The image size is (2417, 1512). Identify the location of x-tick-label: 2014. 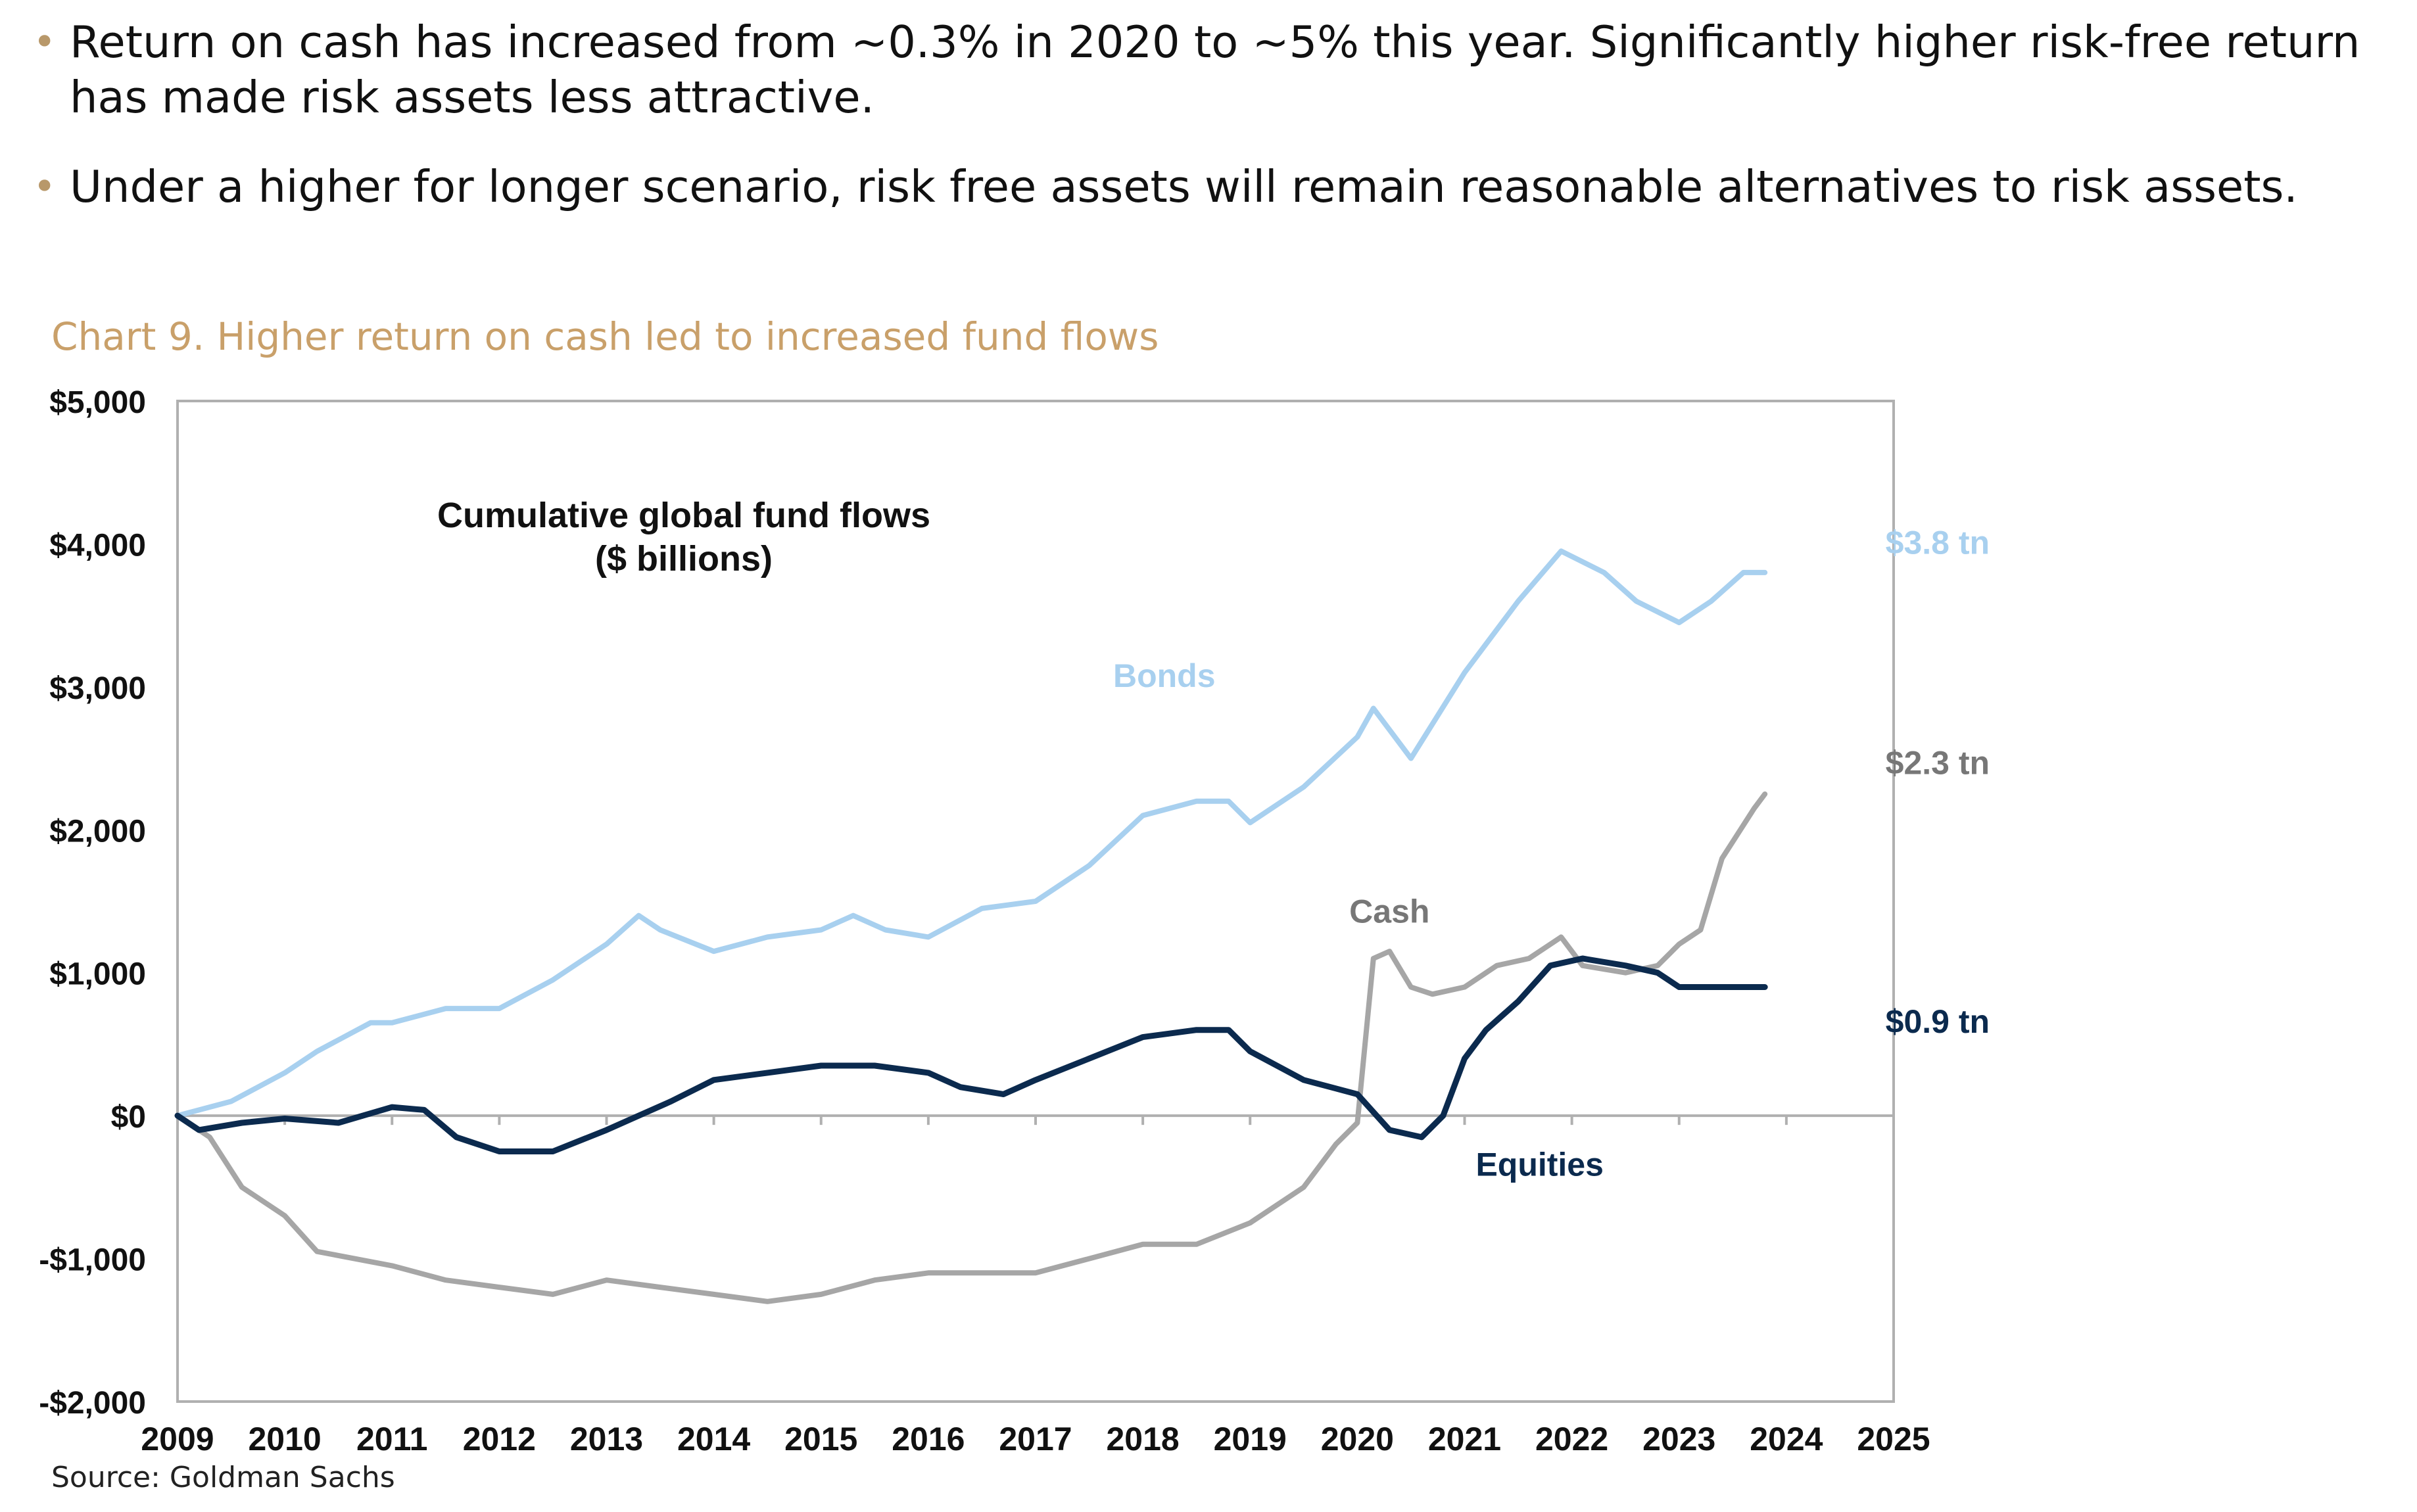
(714, 1439).